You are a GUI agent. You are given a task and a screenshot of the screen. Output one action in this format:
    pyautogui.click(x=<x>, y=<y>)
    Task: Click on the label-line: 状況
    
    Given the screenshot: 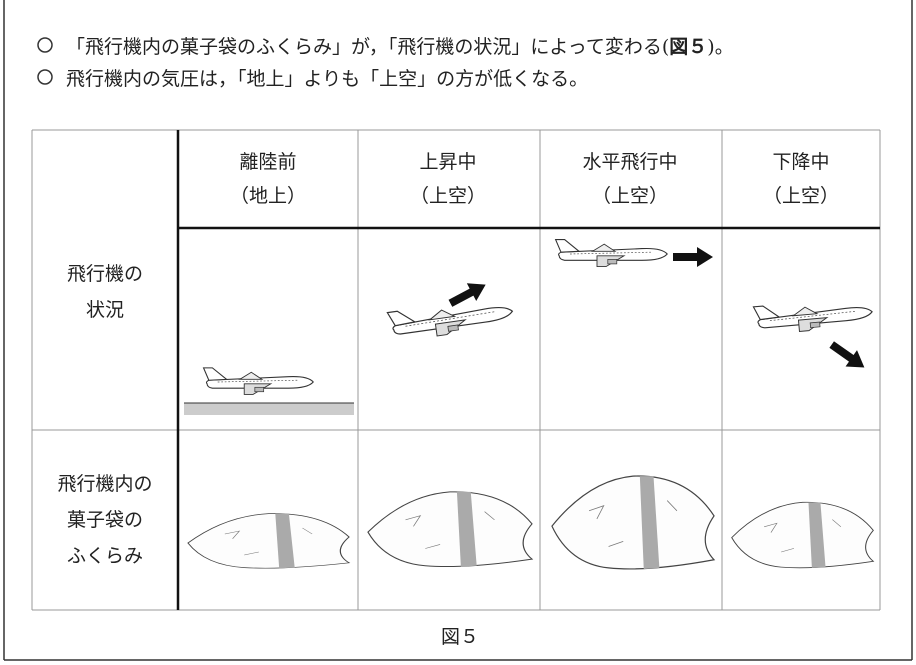 What is the action you would take?
    pyautogui.click(x=104, y=310)
    